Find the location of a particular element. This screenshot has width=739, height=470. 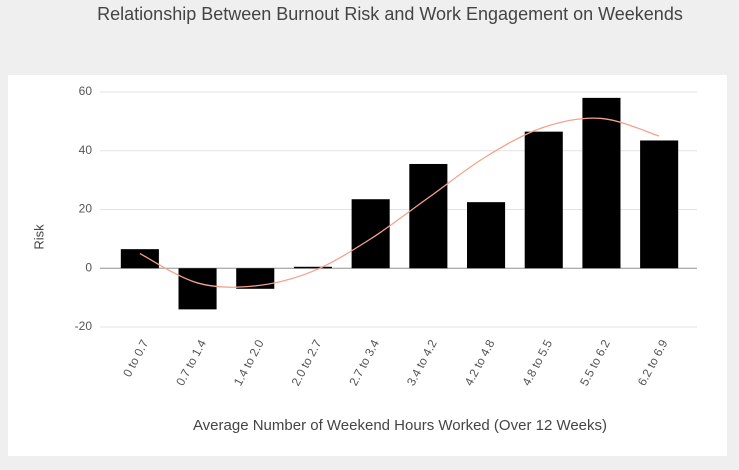

y-tick-label: 0 is located at coordinates (88, 267).